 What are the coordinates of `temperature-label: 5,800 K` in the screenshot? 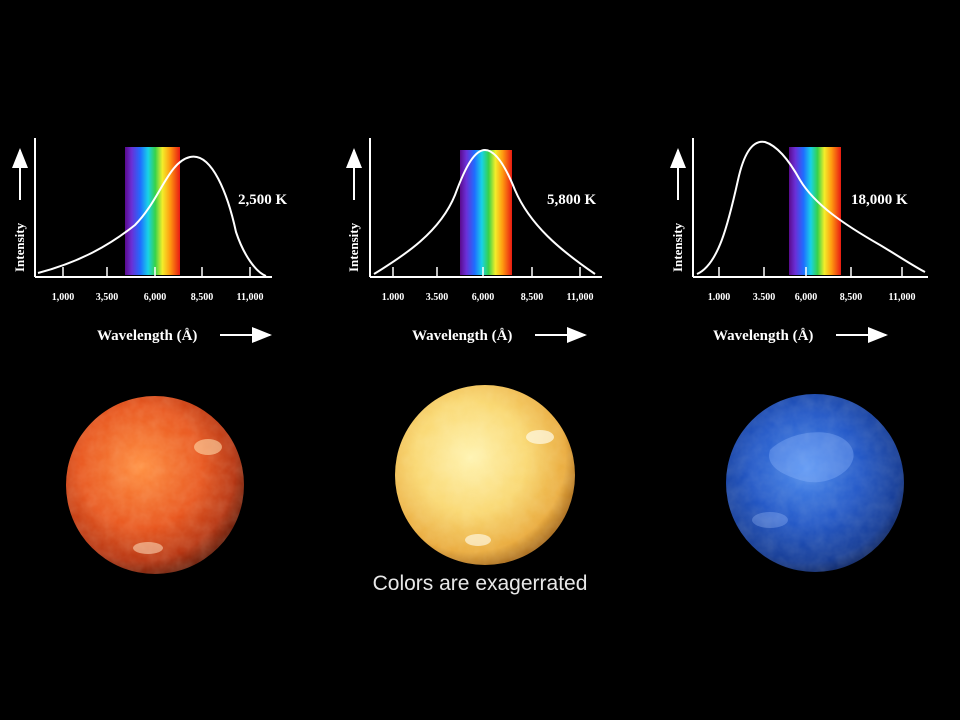 It's located at (572, 200).